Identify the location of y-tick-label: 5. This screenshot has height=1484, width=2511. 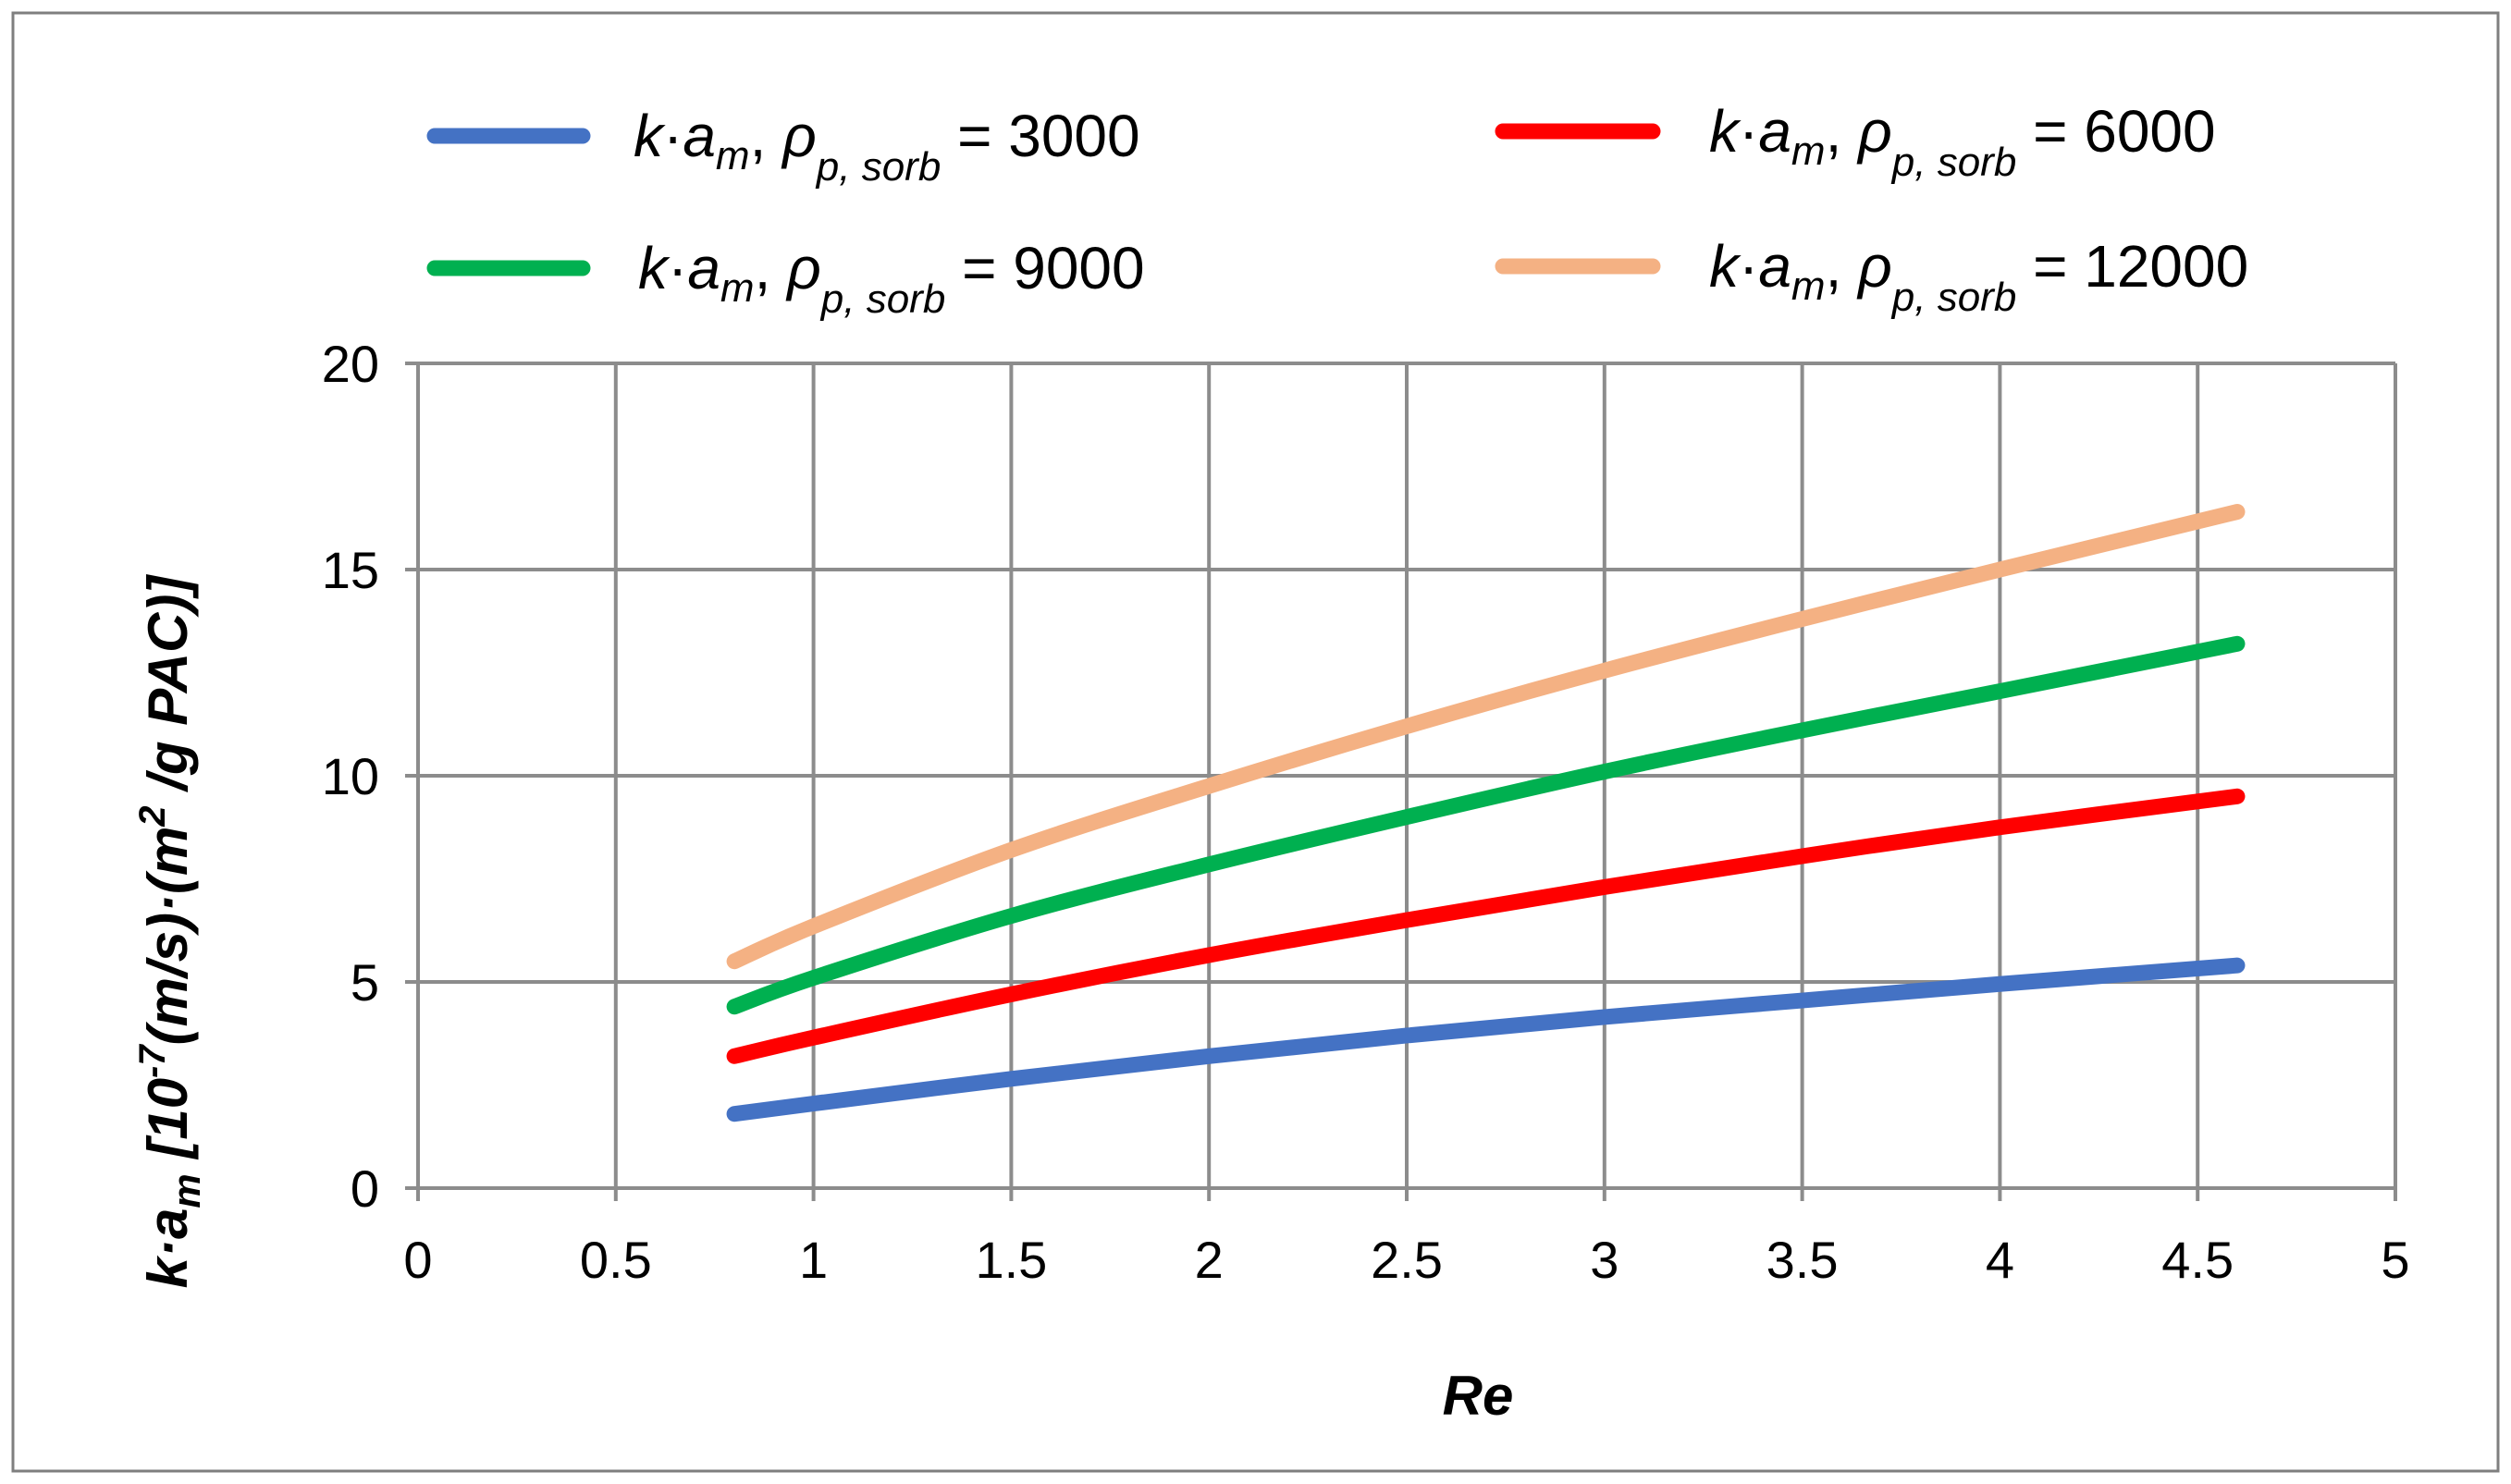
(365, 982).